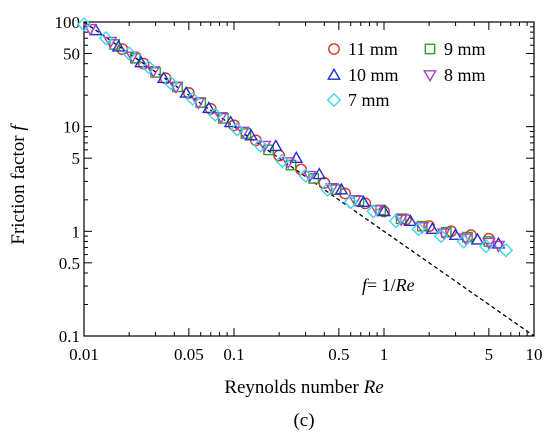  Describe the element at coordinates (373, 75) in the screenshot. I see `legend-label: 10 mm` at that location.